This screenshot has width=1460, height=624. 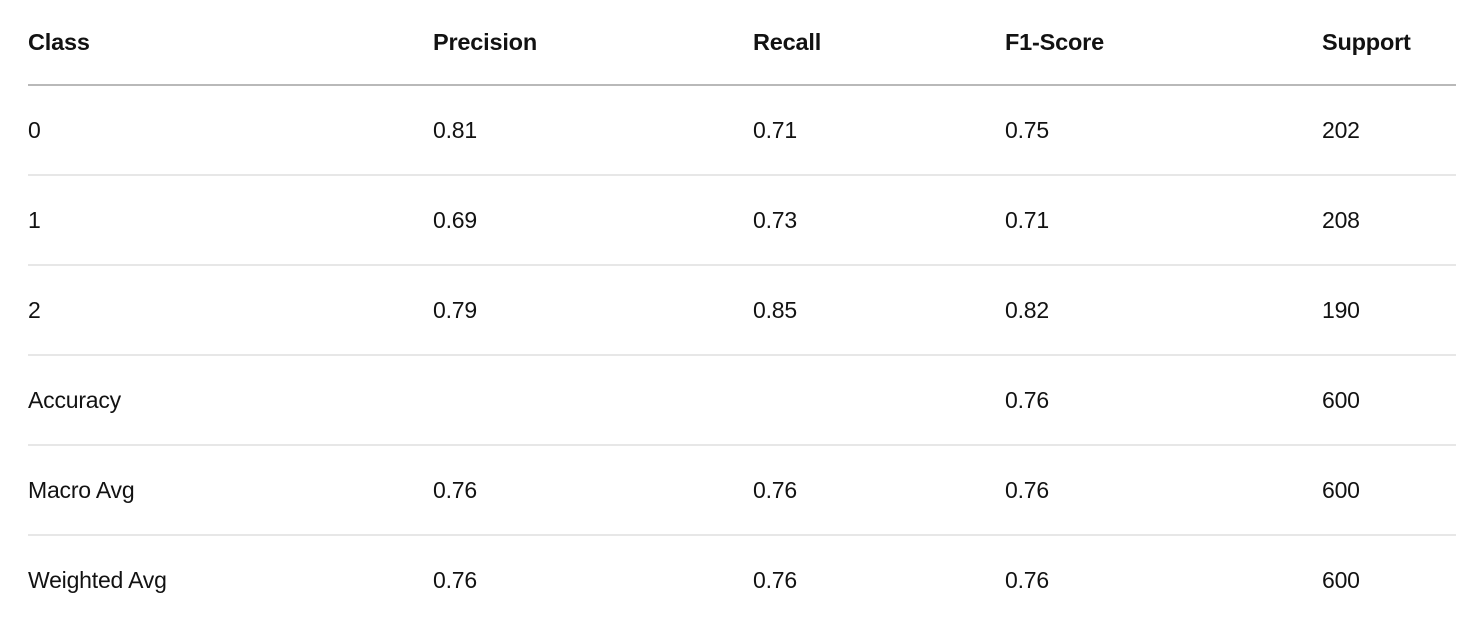 I want to click on cell-f1-score: 0.82, so click(x=1163, y=310).